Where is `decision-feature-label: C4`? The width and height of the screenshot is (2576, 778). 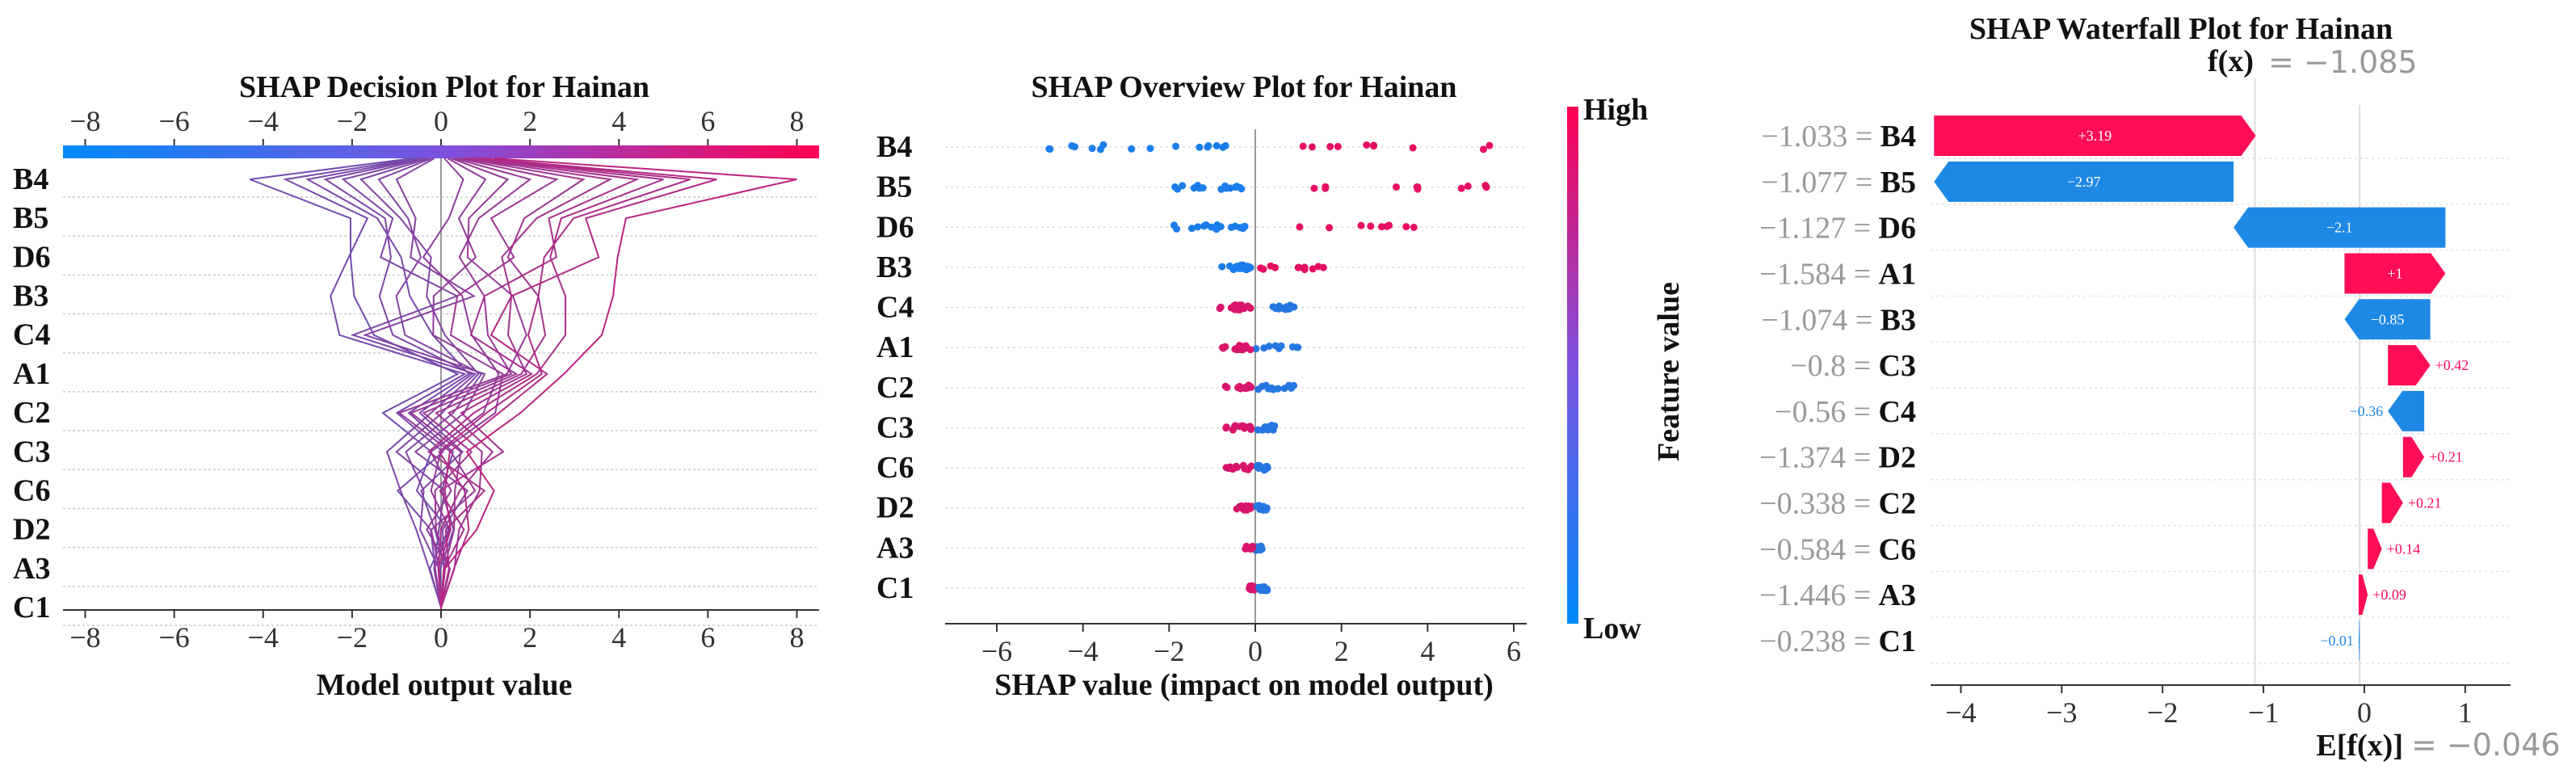
decision-feature-label: C4 is located at coordinates (32, 335).